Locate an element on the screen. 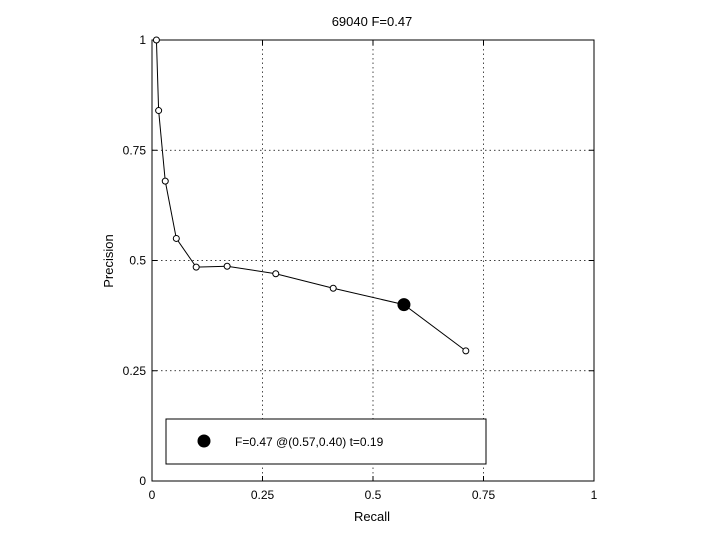 The image size is (720, 540). x-tick-label: 0 is located at coordinates (152, 495).